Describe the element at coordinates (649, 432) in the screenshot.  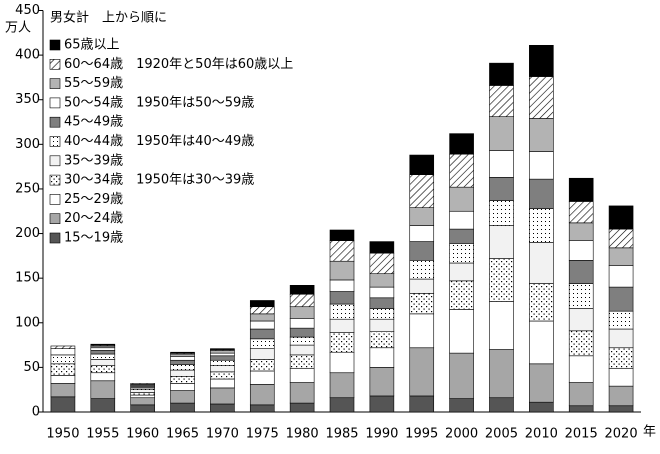
I see `x-unit: 年` at that location.